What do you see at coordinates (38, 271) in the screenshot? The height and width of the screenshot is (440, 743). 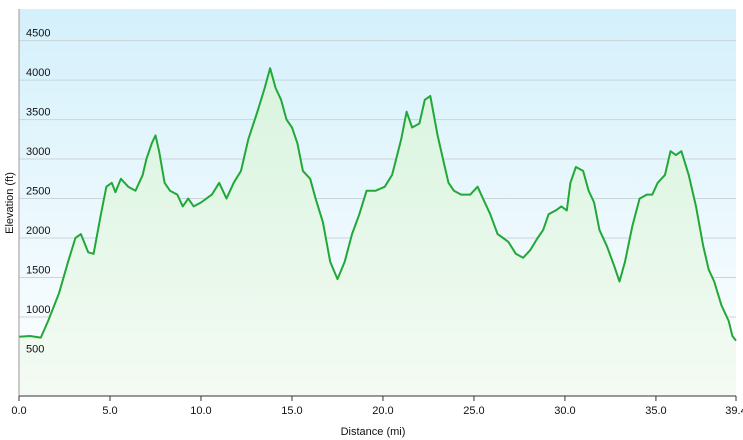 I see `y-tick-label: 1500` at bounding box center [38, 271].